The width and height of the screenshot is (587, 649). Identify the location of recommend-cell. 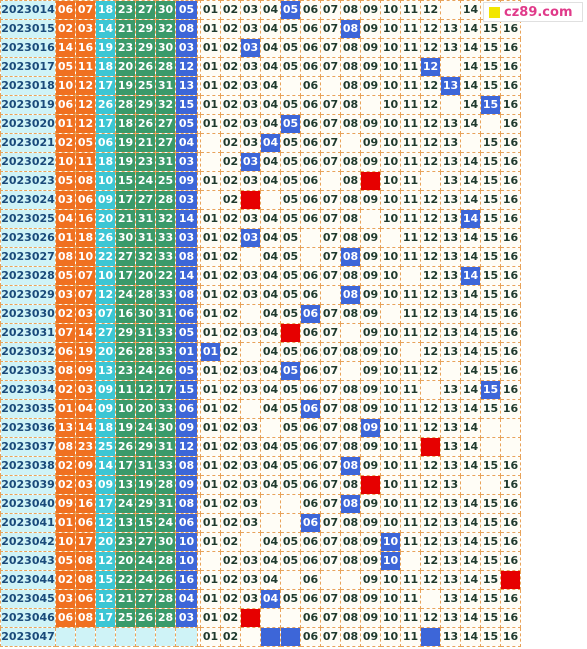
(370, 181).